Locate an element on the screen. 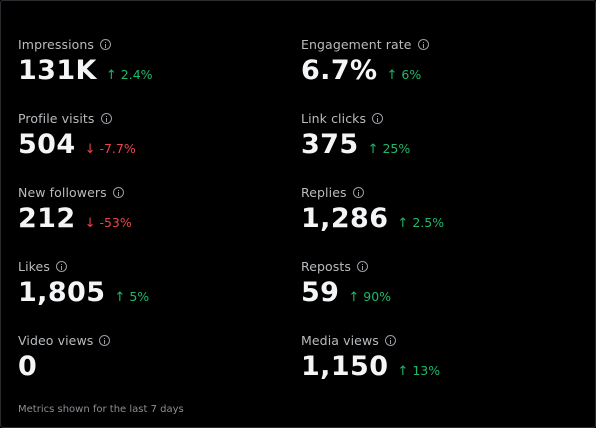  metric-delta: ↑ 2.4% is located at coordinates (129, 75).